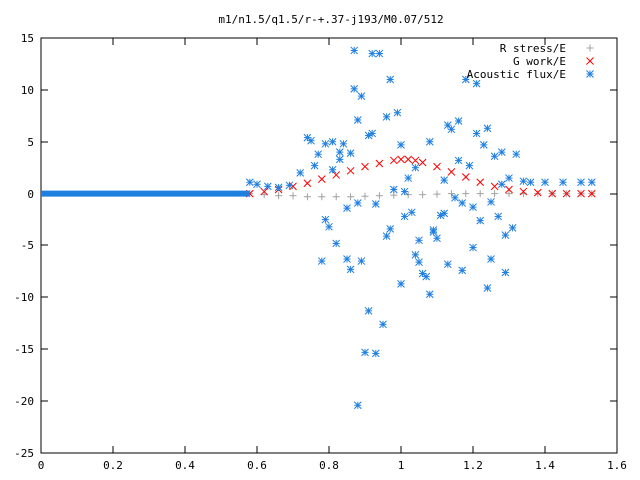 The width and height of the screenshot is (640, 480). What do you see at coordinates (473, 465) in the screenshot?
I see `x-tick-label: 1.2` at bounding box center [473, 465].